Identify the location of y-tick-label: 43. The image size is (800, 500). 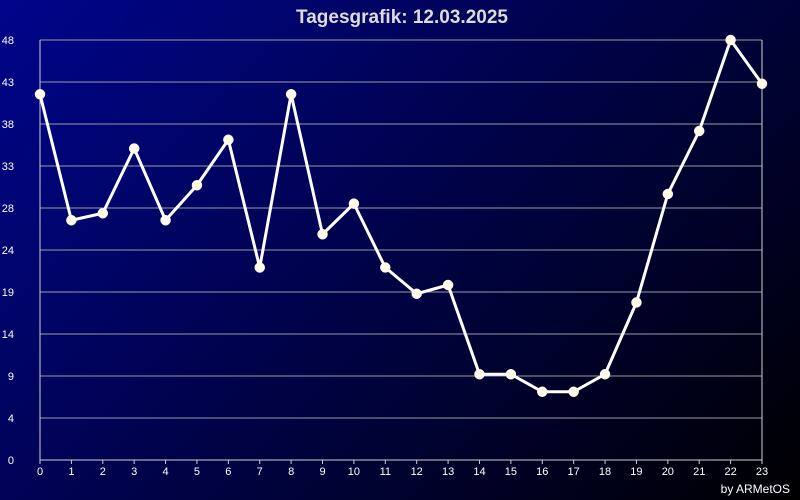
(8, 83).